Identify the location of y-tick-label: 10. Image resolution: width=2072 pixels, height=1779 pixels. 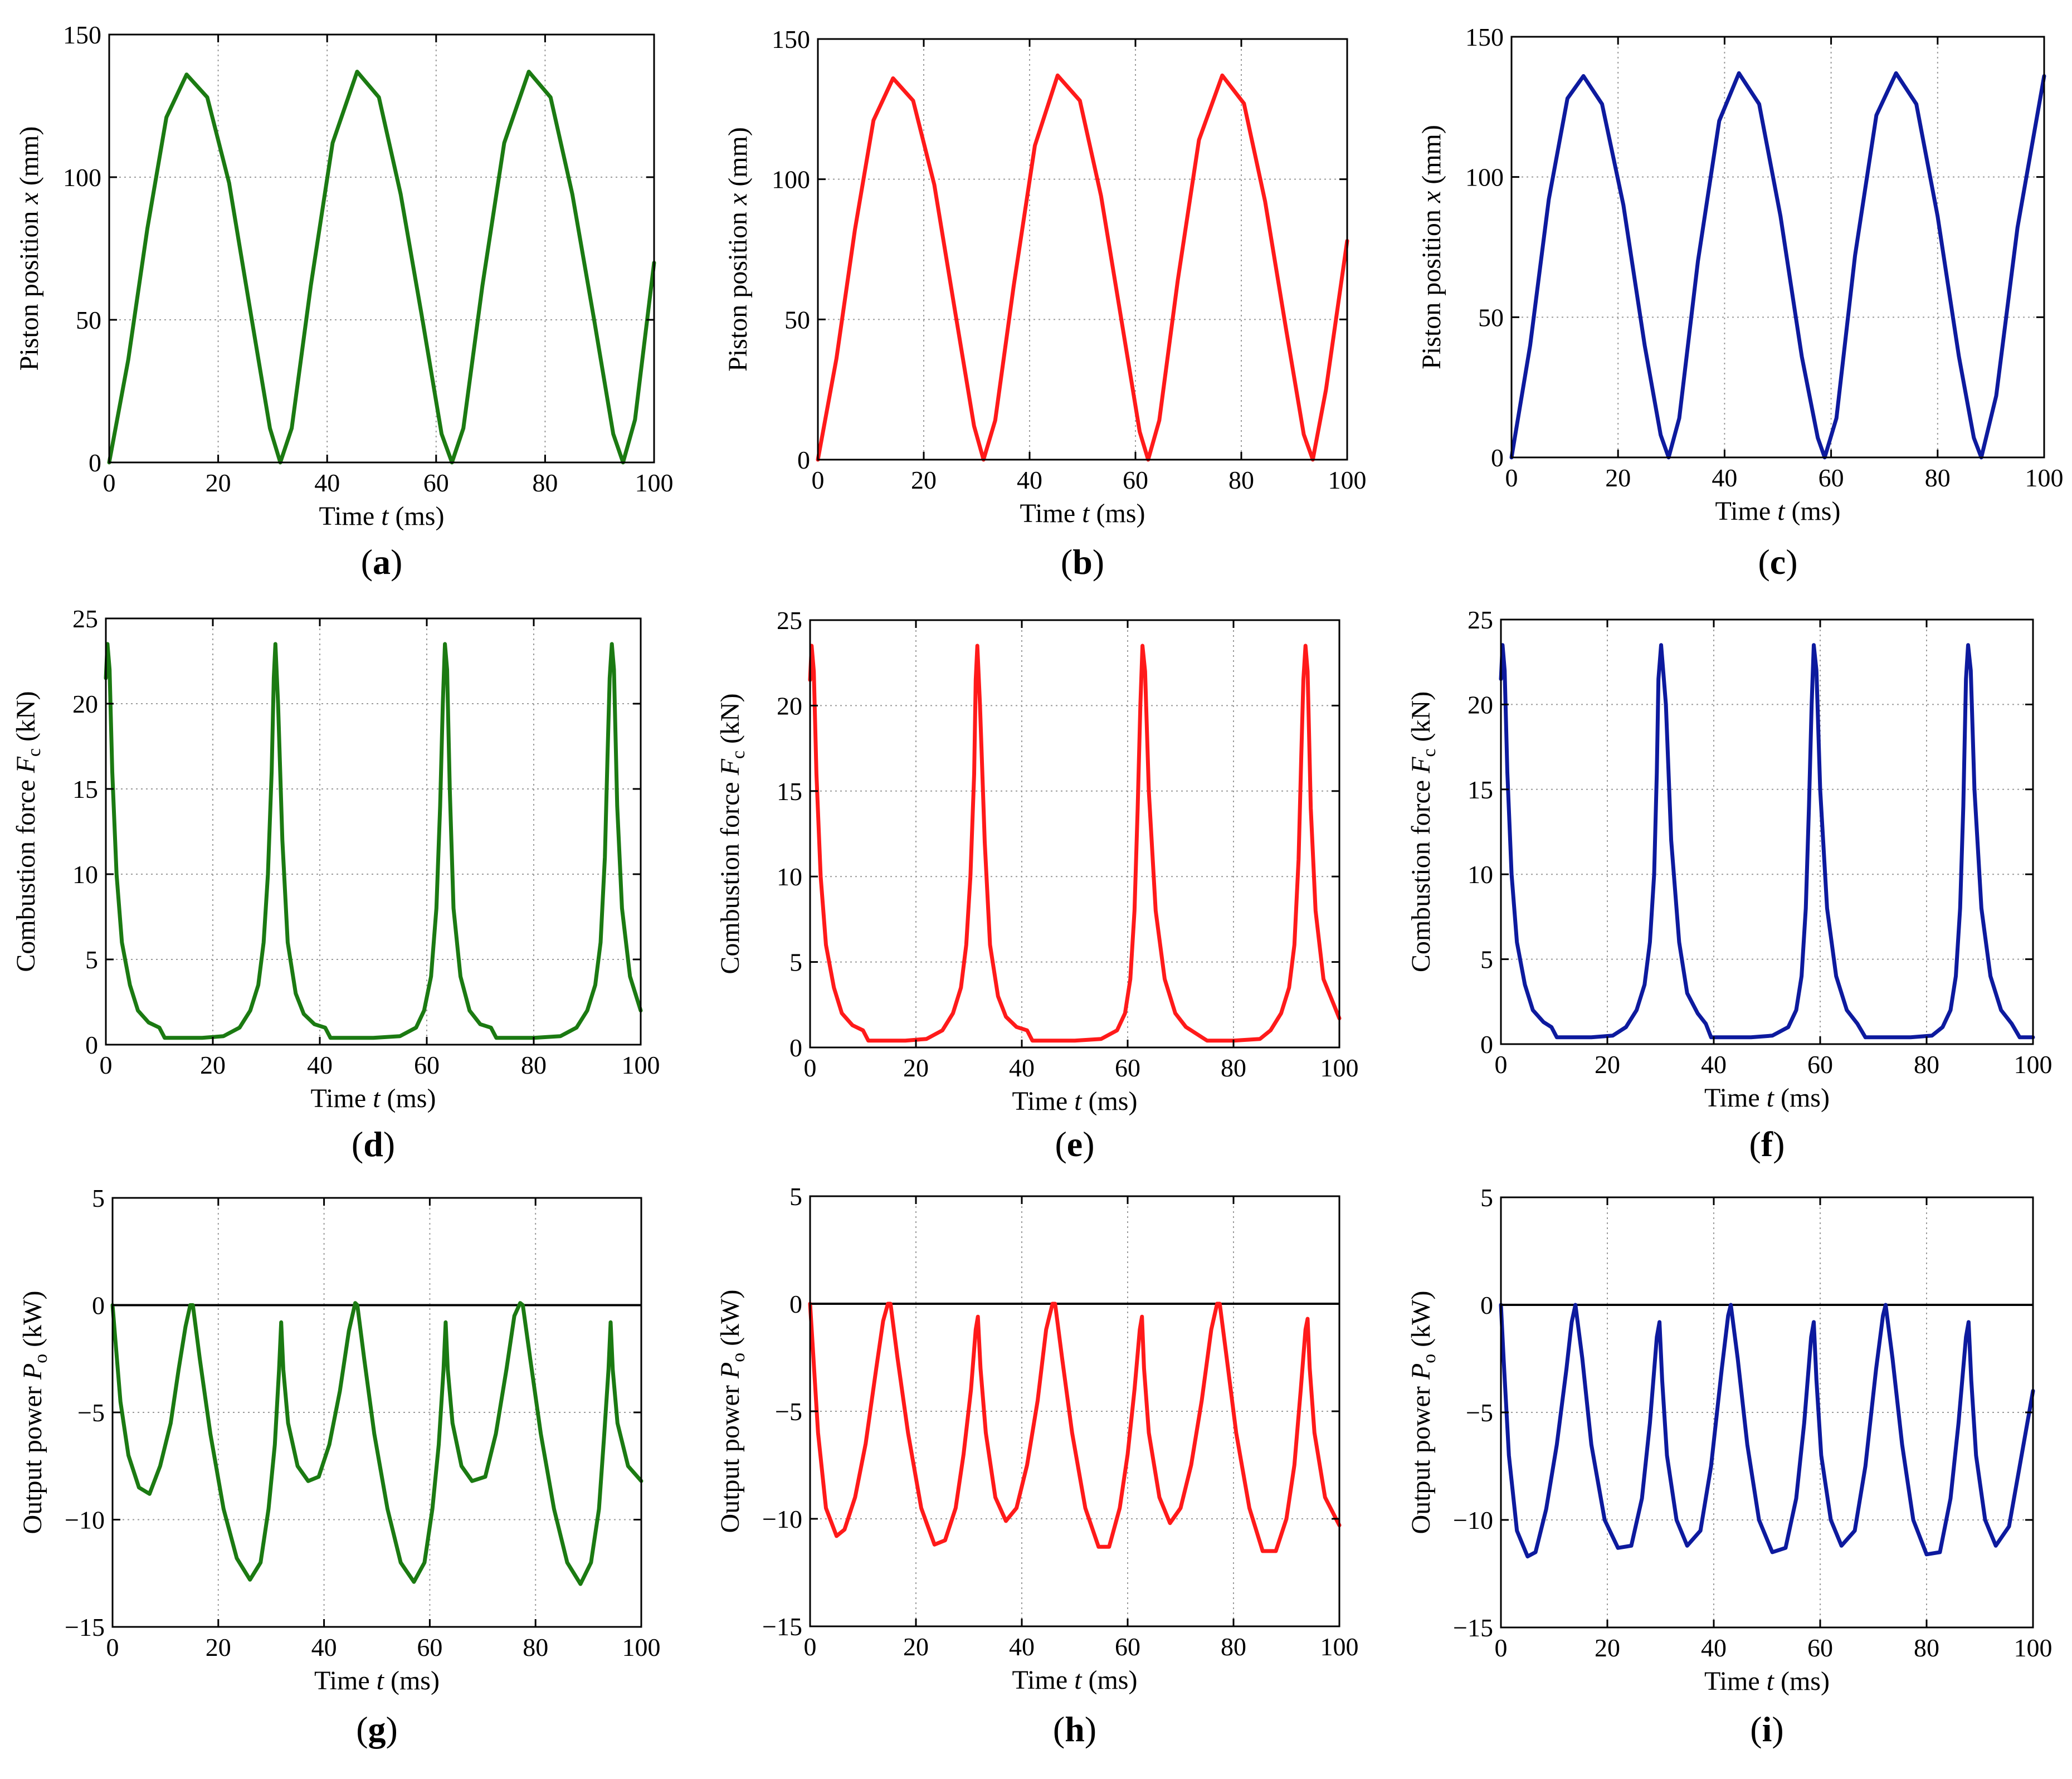
(85, 875).